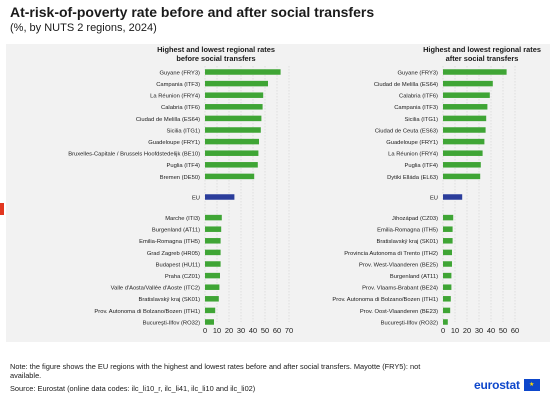 This screenshot has width=558, height=402. Describe the element at coordinates (241, 330) in the screenshot. I see `chart-1-xtick-30: 30` at that location.